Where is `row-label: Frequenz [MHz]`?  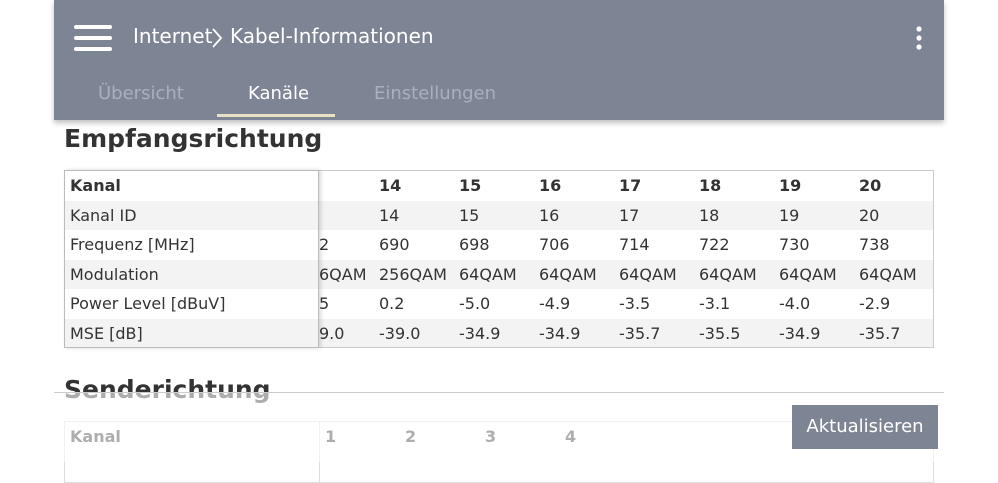
row-label: Frequenz [MHz] is located at coordinates (132, 244).